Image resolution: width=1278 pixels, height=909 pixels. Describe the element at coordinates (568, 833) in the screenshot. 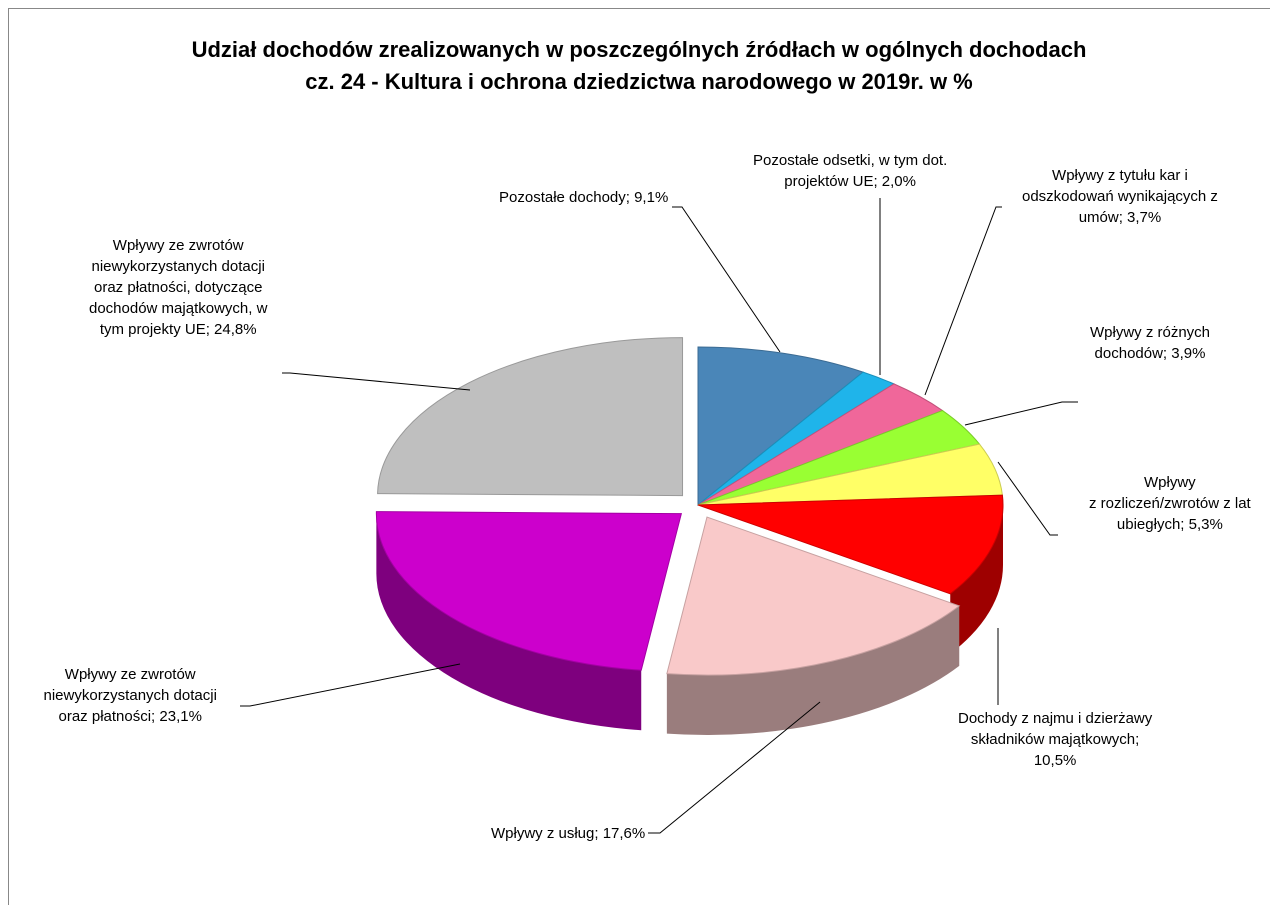

I see `data-label: Wpływy z usług; 17,6%` at that location.